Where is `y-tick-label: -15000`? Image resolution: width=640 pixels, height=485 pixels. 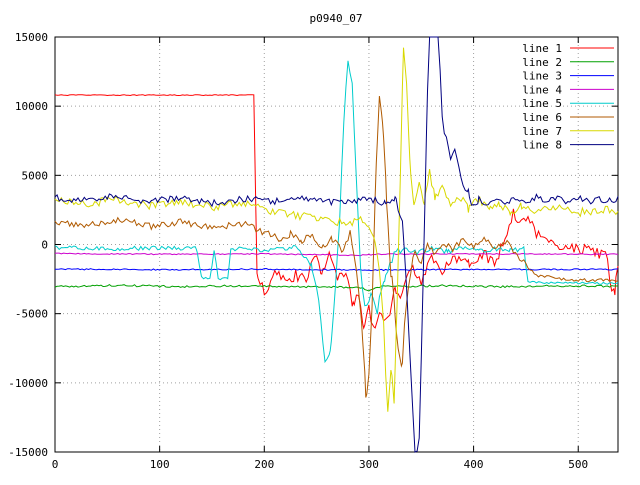 y-tick-label: -15000 is located at coordinates (28, 452).